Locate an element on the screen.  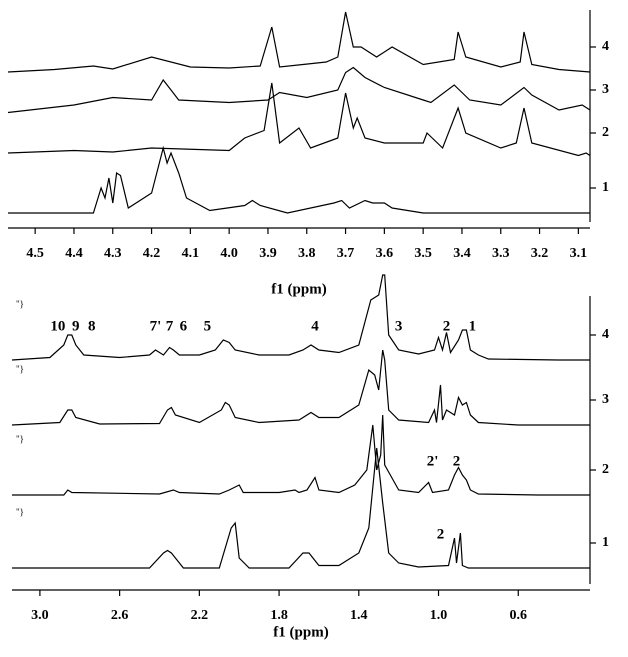
x-tick-label: 0.6 is located at coordinates (518, 615).